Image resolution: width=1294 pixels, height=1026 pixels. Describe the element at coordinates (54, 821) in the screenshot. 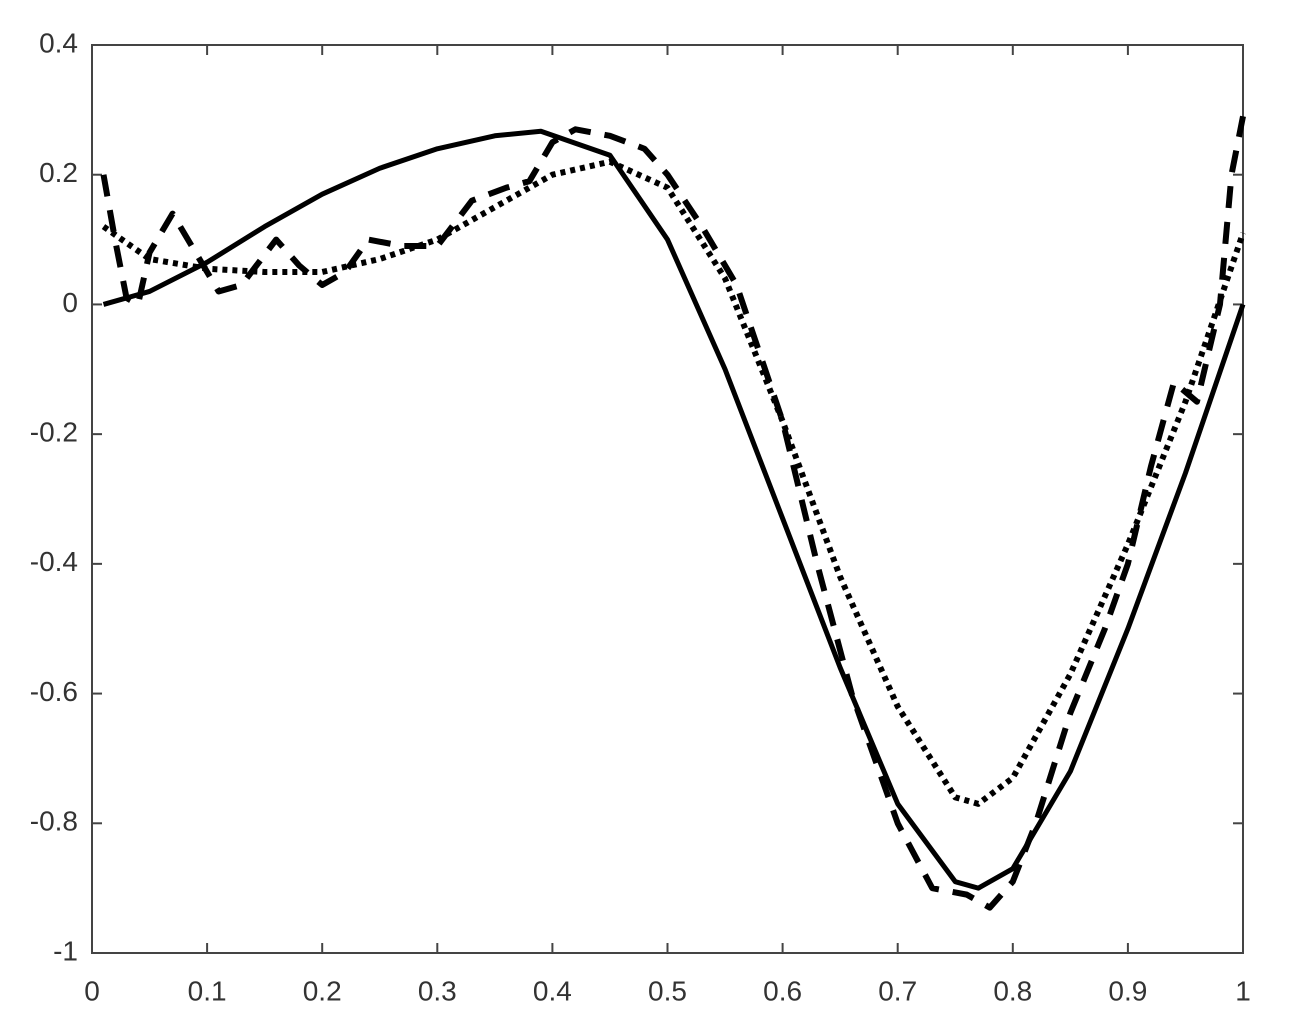

I see `y-tick-label: -0.8` at that location.